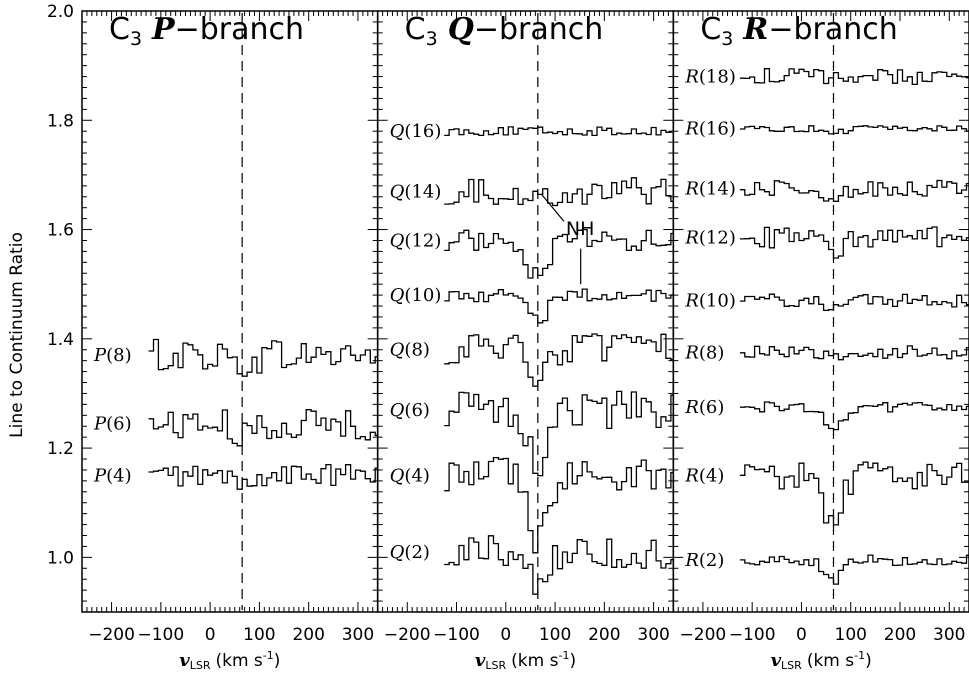 The image size is (969, 673). Describe the element at coordinates (854, 416) in the screenshot. I see `spectrum-r6` at that location.